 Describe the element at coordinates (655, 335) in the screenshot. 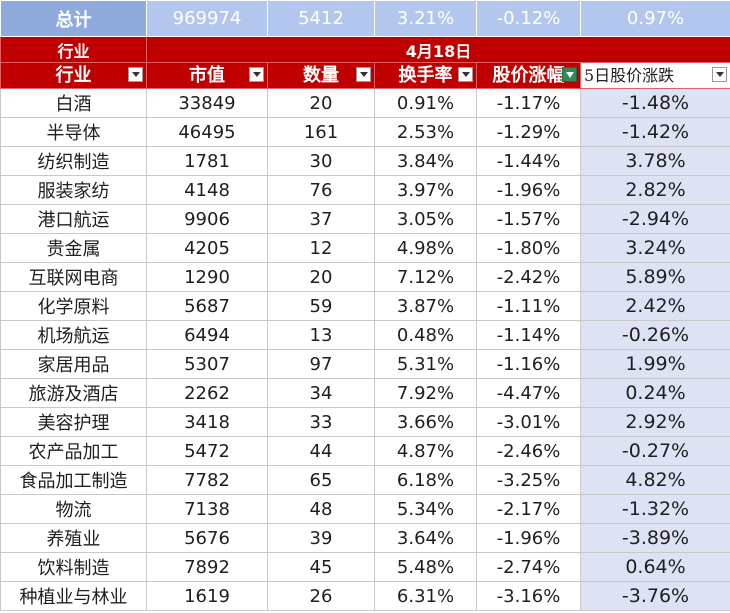

I see `change-5d-cell: -0.26%` at that location.